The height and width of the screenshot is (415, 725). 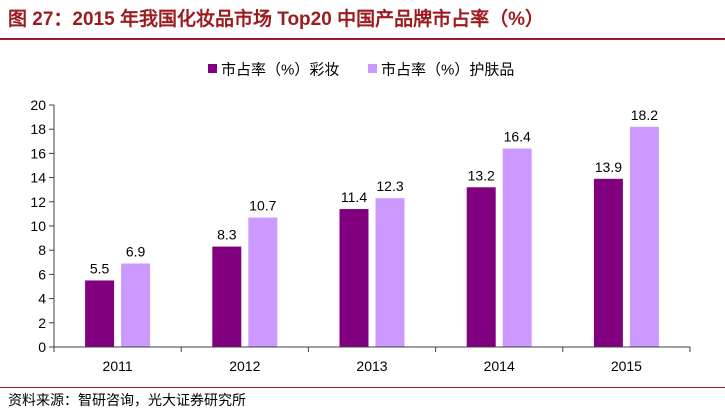 What do you see at coordinates (644, 115) in the screenshot?
I see `data-label-skincare-2015: 18.2` at bounding box center [644, 115].